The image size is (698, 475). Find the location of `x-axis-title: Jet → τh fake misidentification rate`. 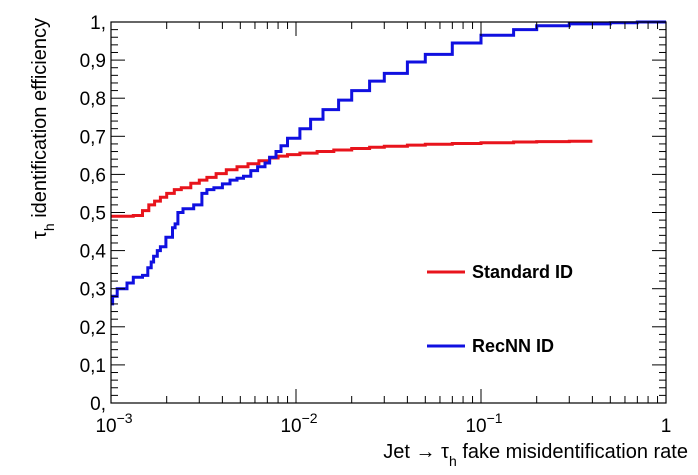

x-axis-title: Jet → τh fake misidentification rate is located at coordinates (535, 455).